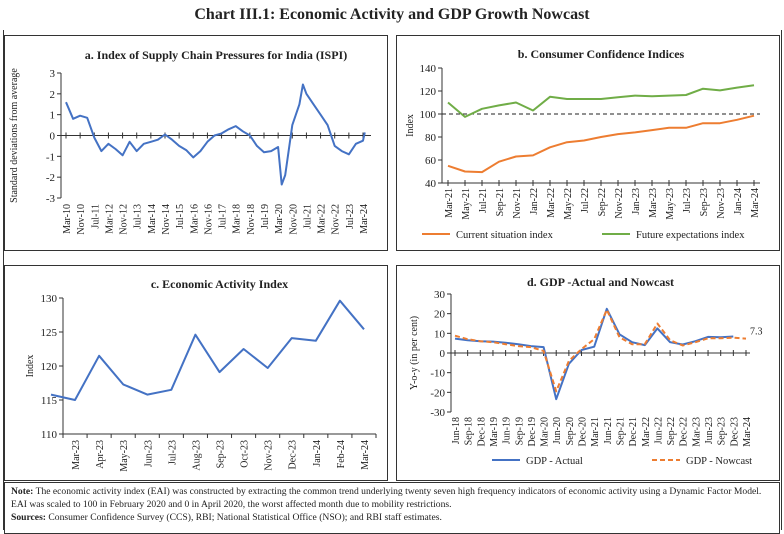 This screenshot has height=534, width=784. What do you see at coordinates (22, 491) in the screenshot?
I see `note-label: Note:` at bounding box center [22, 491].